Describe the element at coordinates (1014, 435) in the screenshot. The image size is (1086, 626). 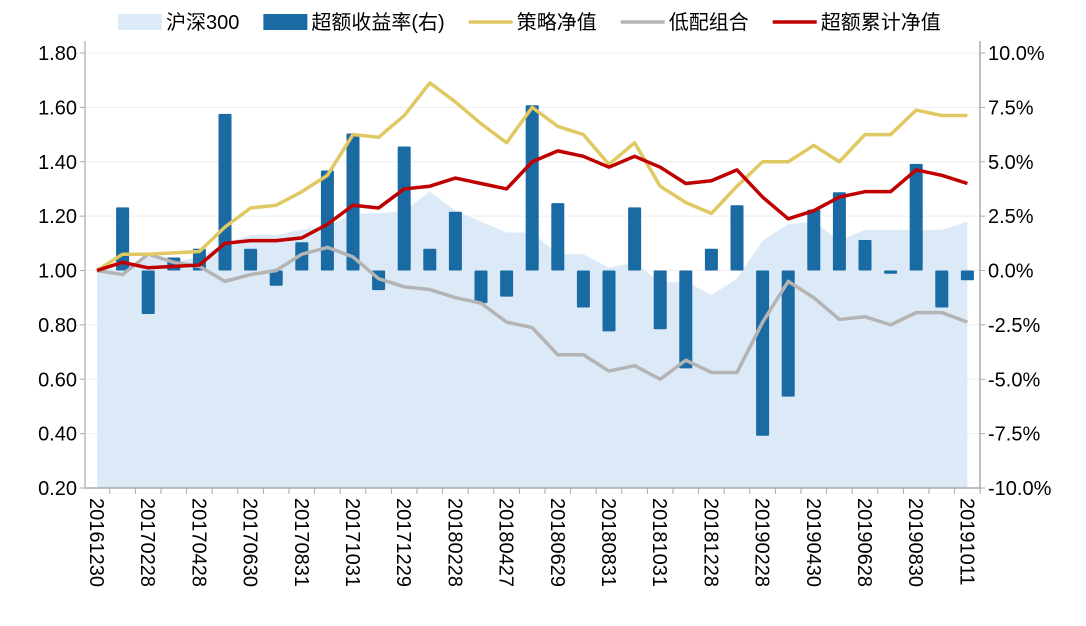
I see `right-tick-label: -7.5%` at that location.